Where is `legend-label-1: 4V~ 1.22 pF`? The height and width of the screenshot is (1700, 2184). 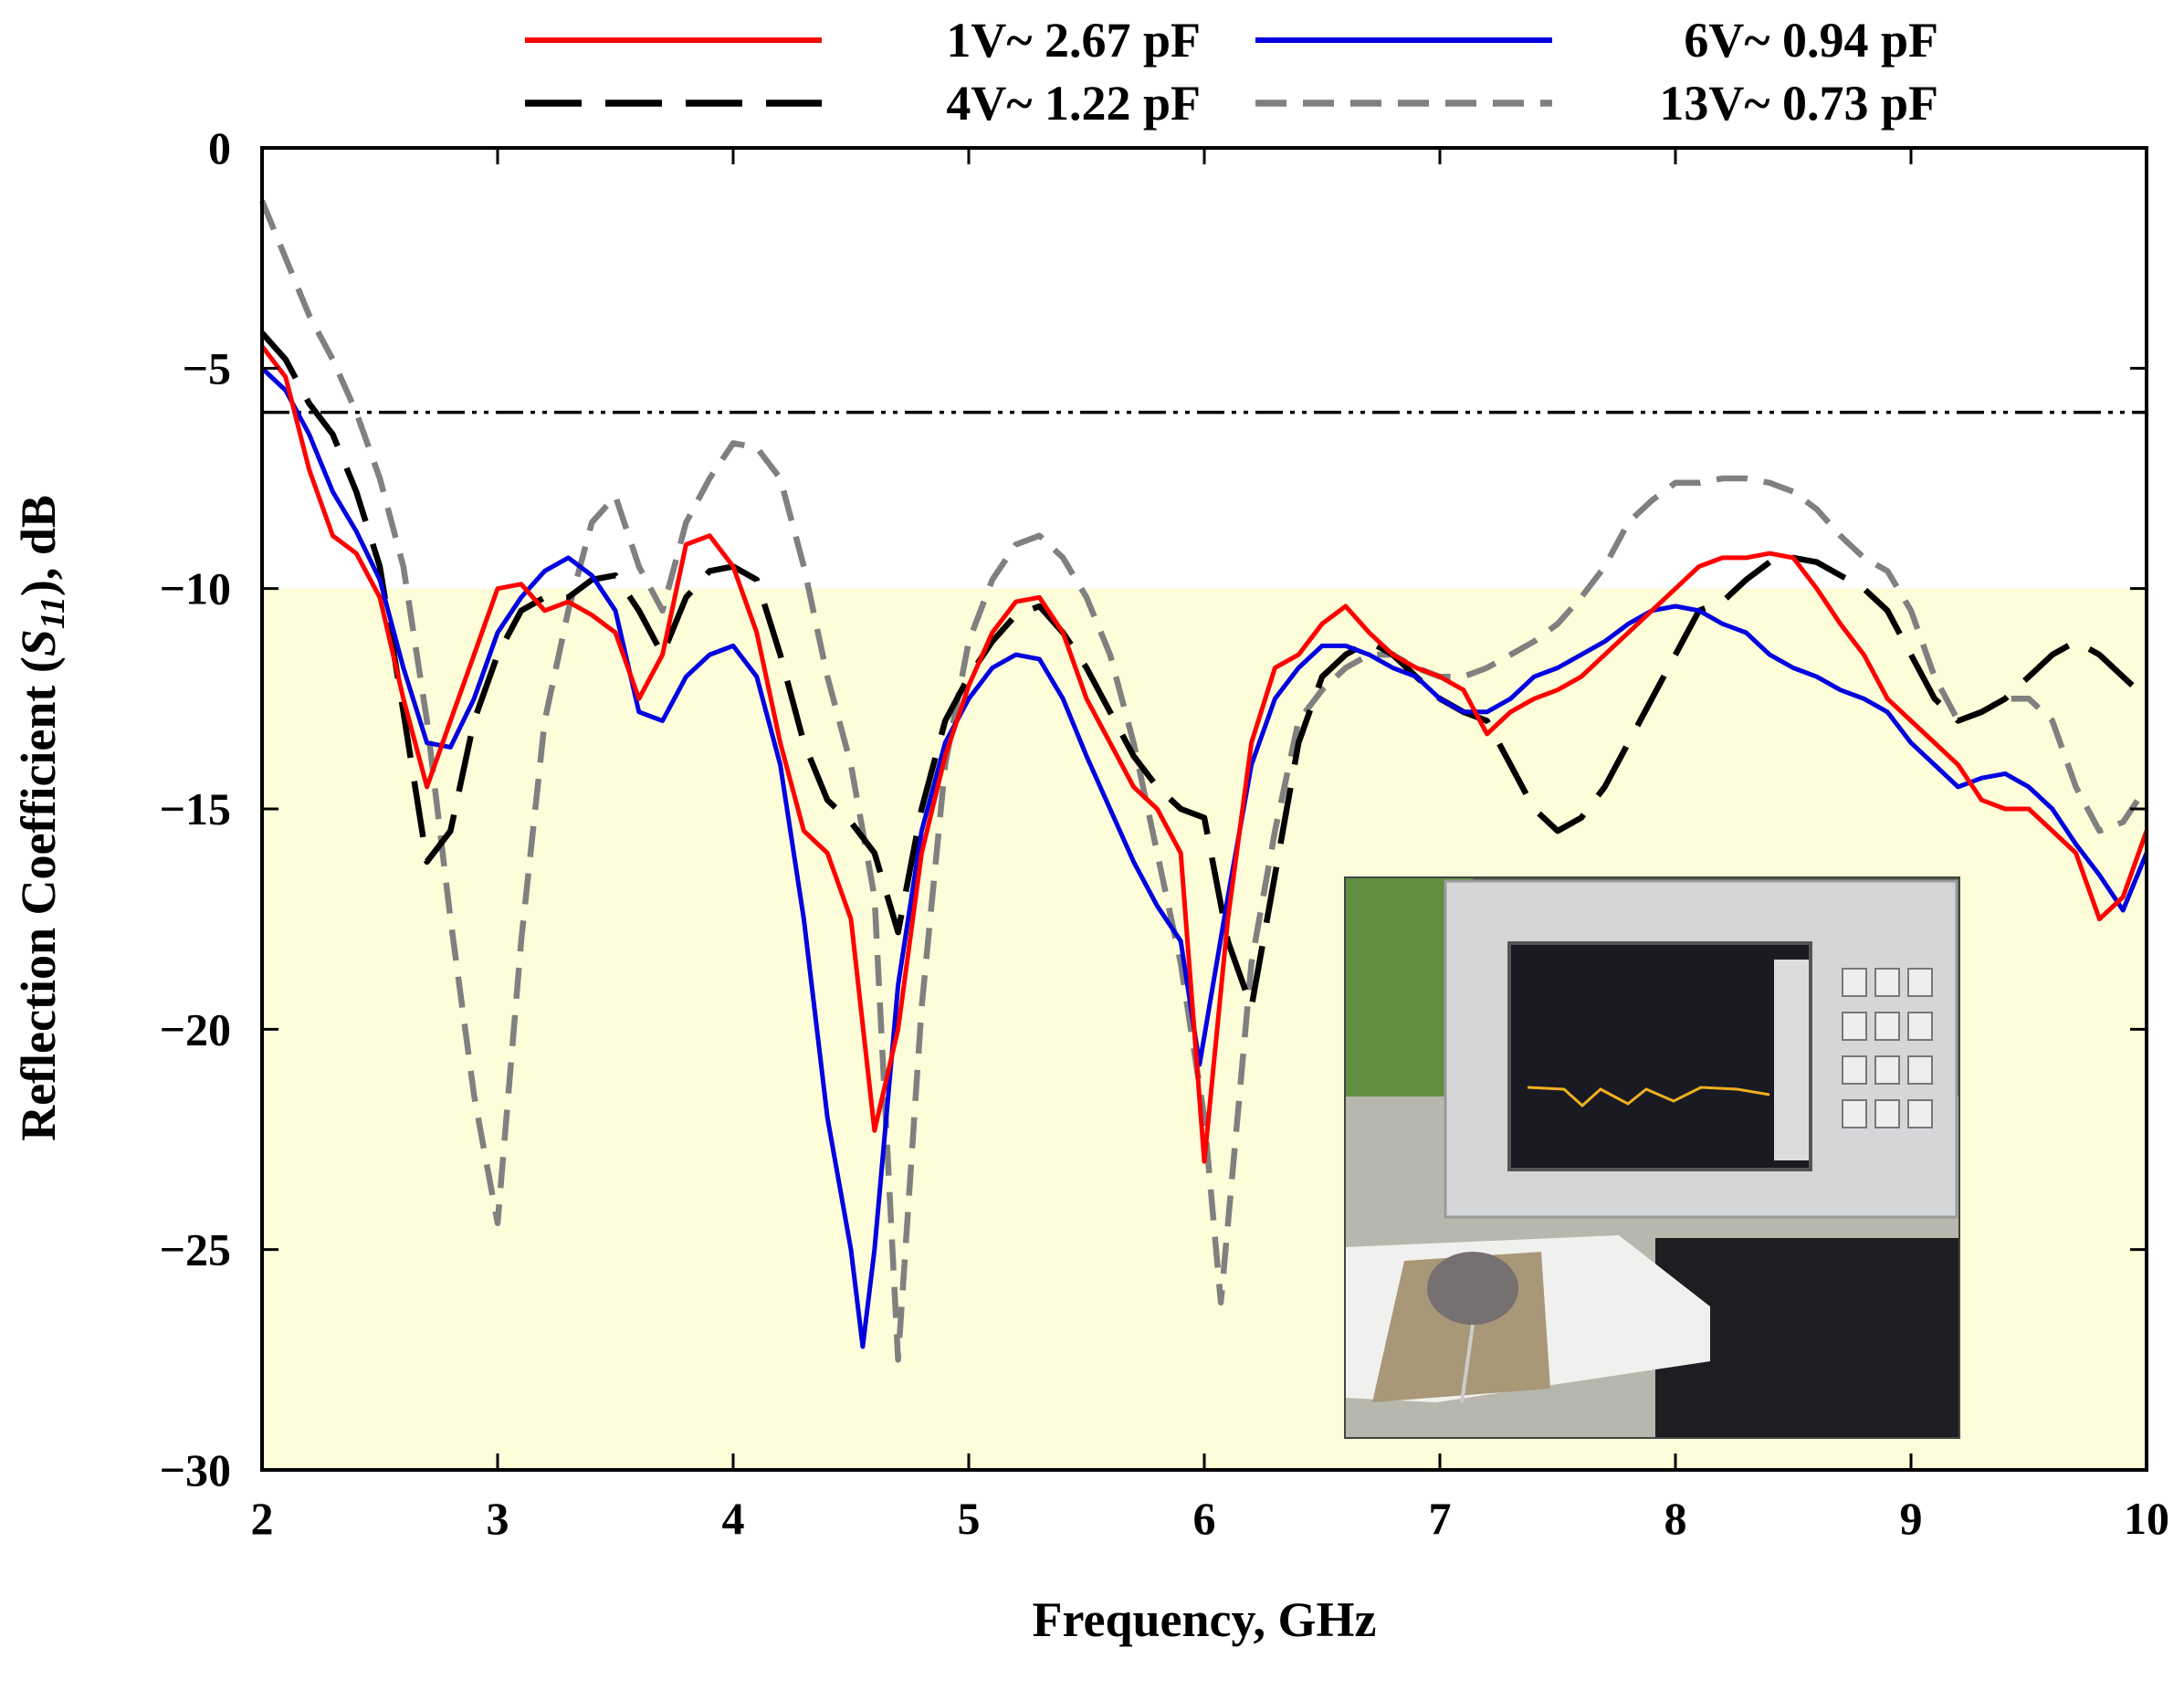 legend-label-1: 4V~ 1.22 pF is located at coordinates (1073, 103).